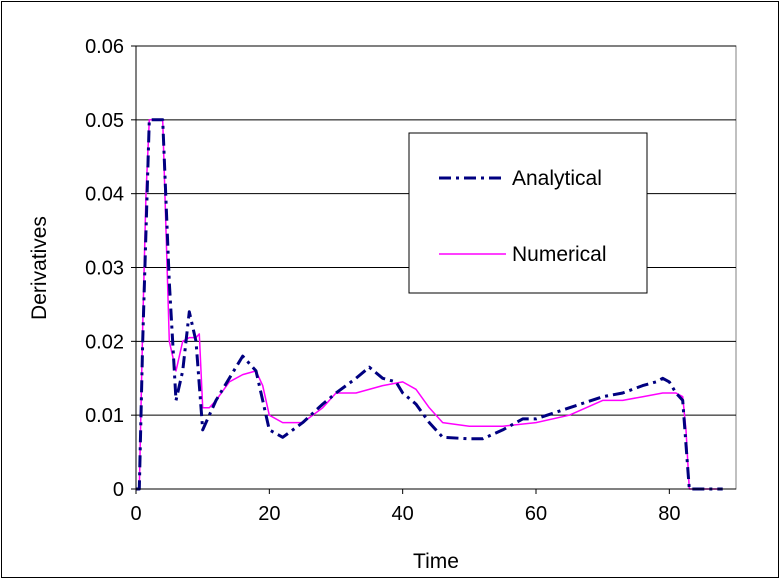 Image resolution: width=782 pixels, height=581 pixels. Describe the element at coordinates (104, 121) in the screenshot. I see `y-tick-label: 0.05` at that location.